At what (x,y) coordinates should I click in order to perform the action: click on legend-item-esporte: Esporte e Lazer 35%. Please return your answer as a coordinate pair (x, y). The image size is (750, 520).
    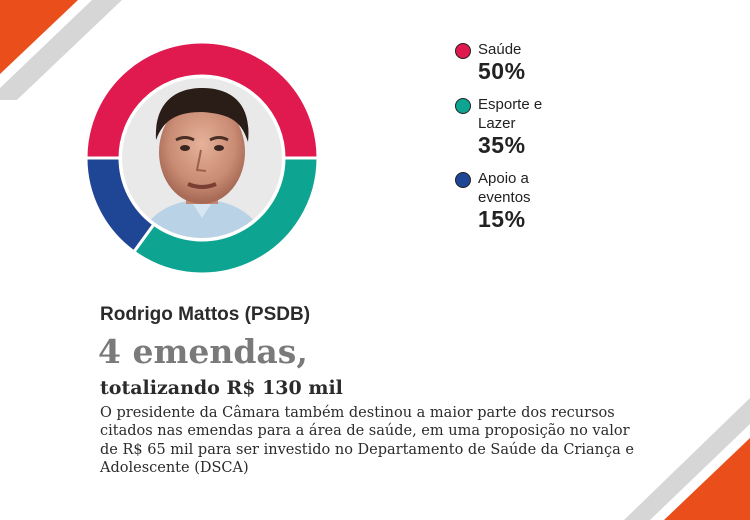
    Looking at the image, I should click on (530, 126).